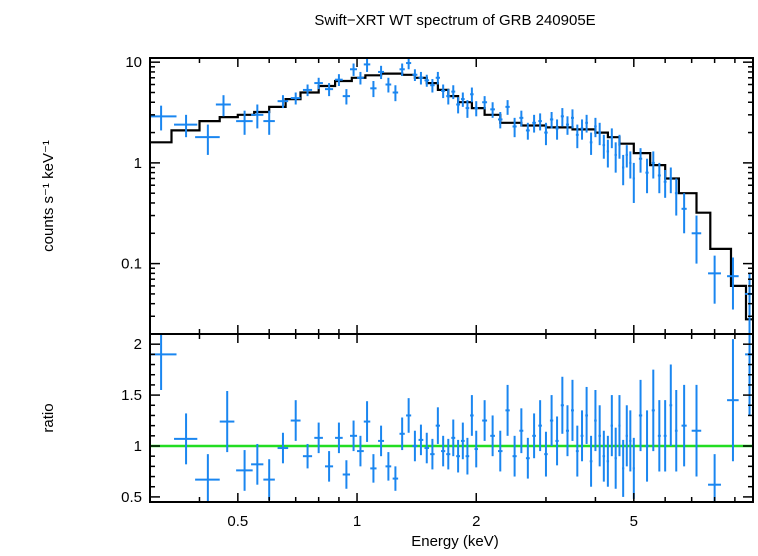  I want to click on x-axis-label: Energy (keV), so click(455, 541).